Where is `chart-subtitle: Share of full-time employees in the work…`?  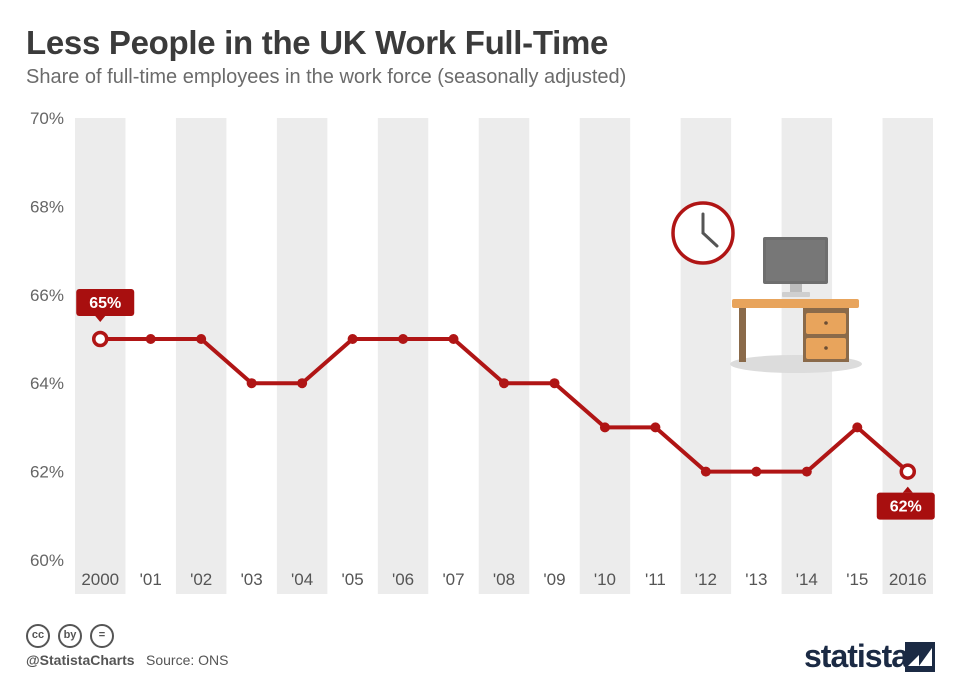 chart-subtitle: Share of full-time employees in the work… is located at coordinates (326, 77).